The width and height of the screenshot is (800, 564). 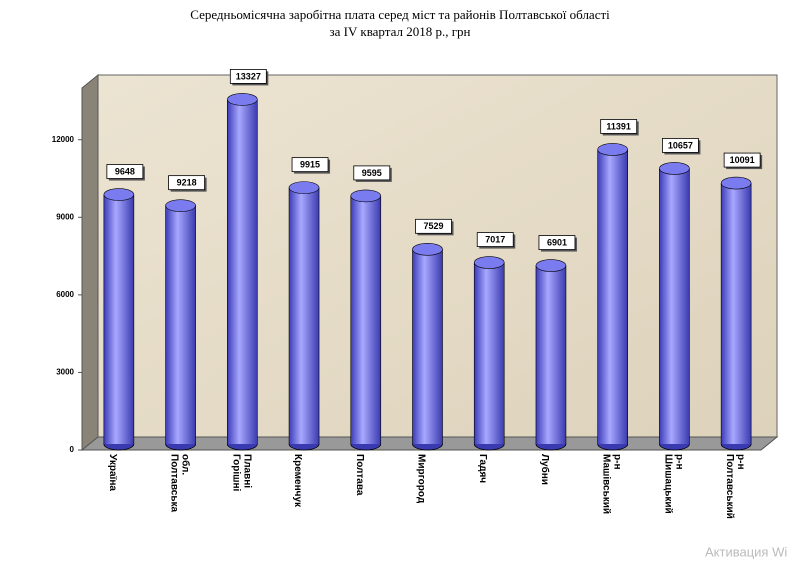 What do you see at coordinates (611, 484) in the screenshot?
I see `x-tick-label: Машівський р-н` at bounding box center [611, 484].